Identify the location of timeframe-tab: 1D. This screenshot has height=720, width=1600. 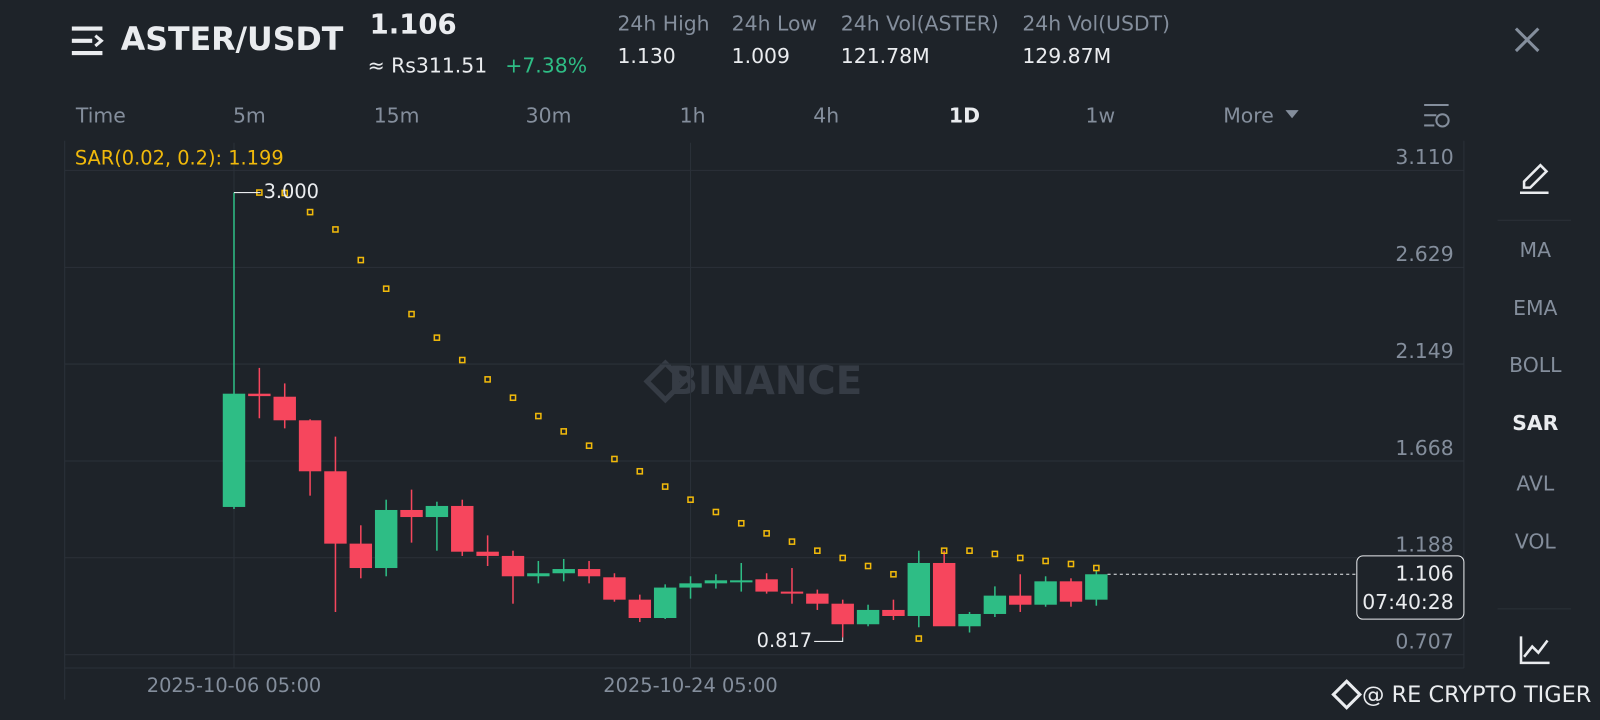
(964, 115).